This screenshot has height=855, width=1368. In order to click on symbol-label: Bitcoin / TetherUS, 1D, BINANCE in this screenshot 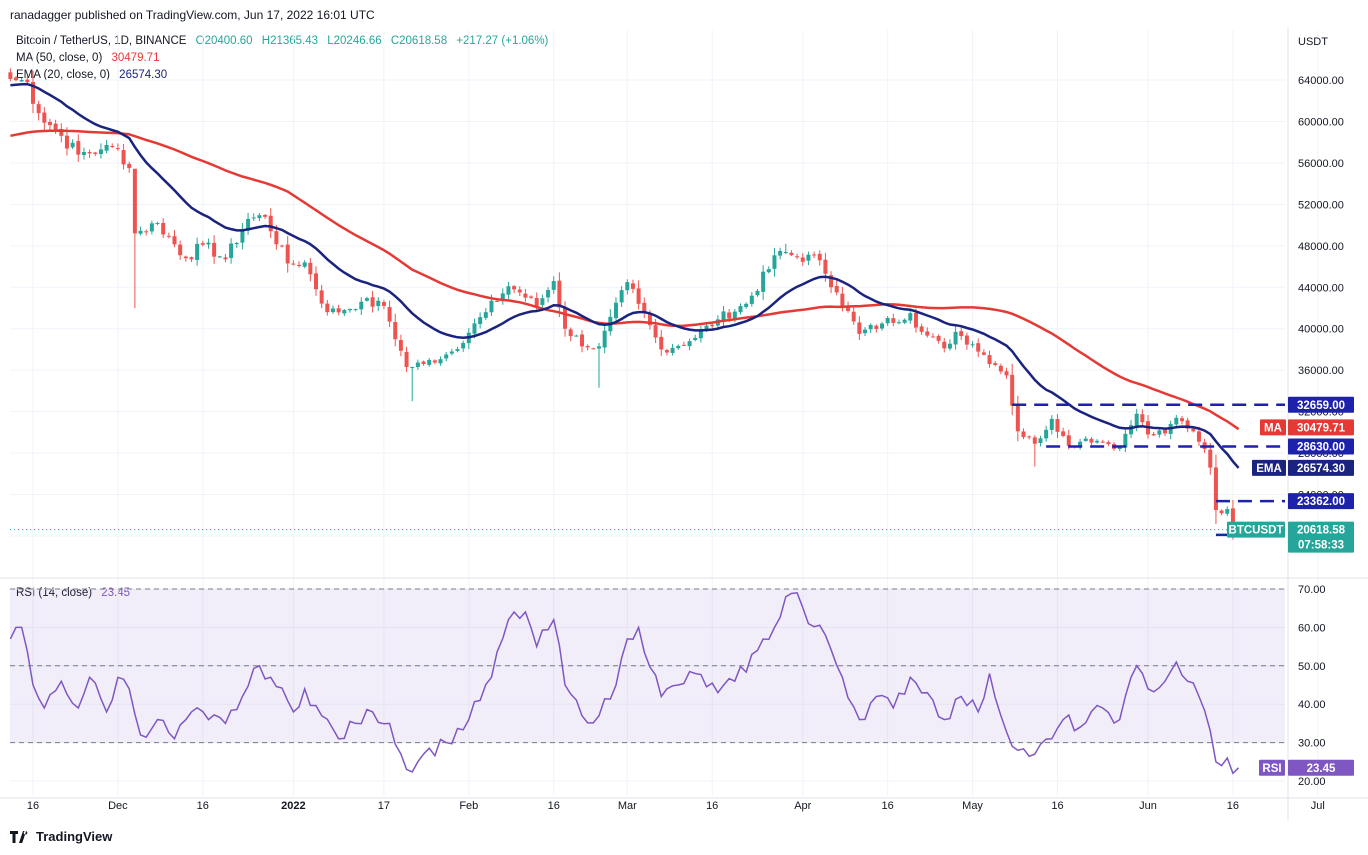, I will do `click(101, 41)`.